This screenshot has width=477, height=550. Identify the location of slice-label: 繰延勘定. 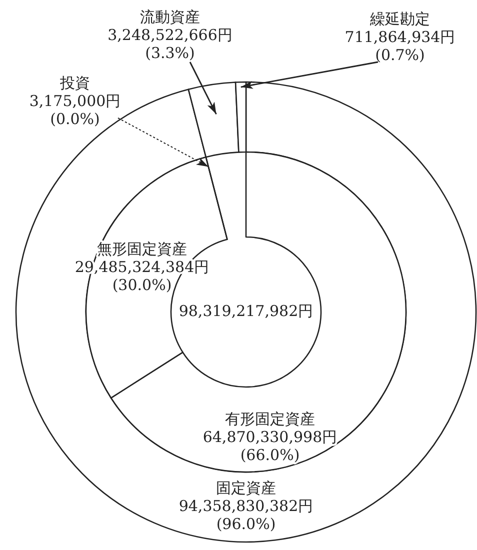
(399, 19).